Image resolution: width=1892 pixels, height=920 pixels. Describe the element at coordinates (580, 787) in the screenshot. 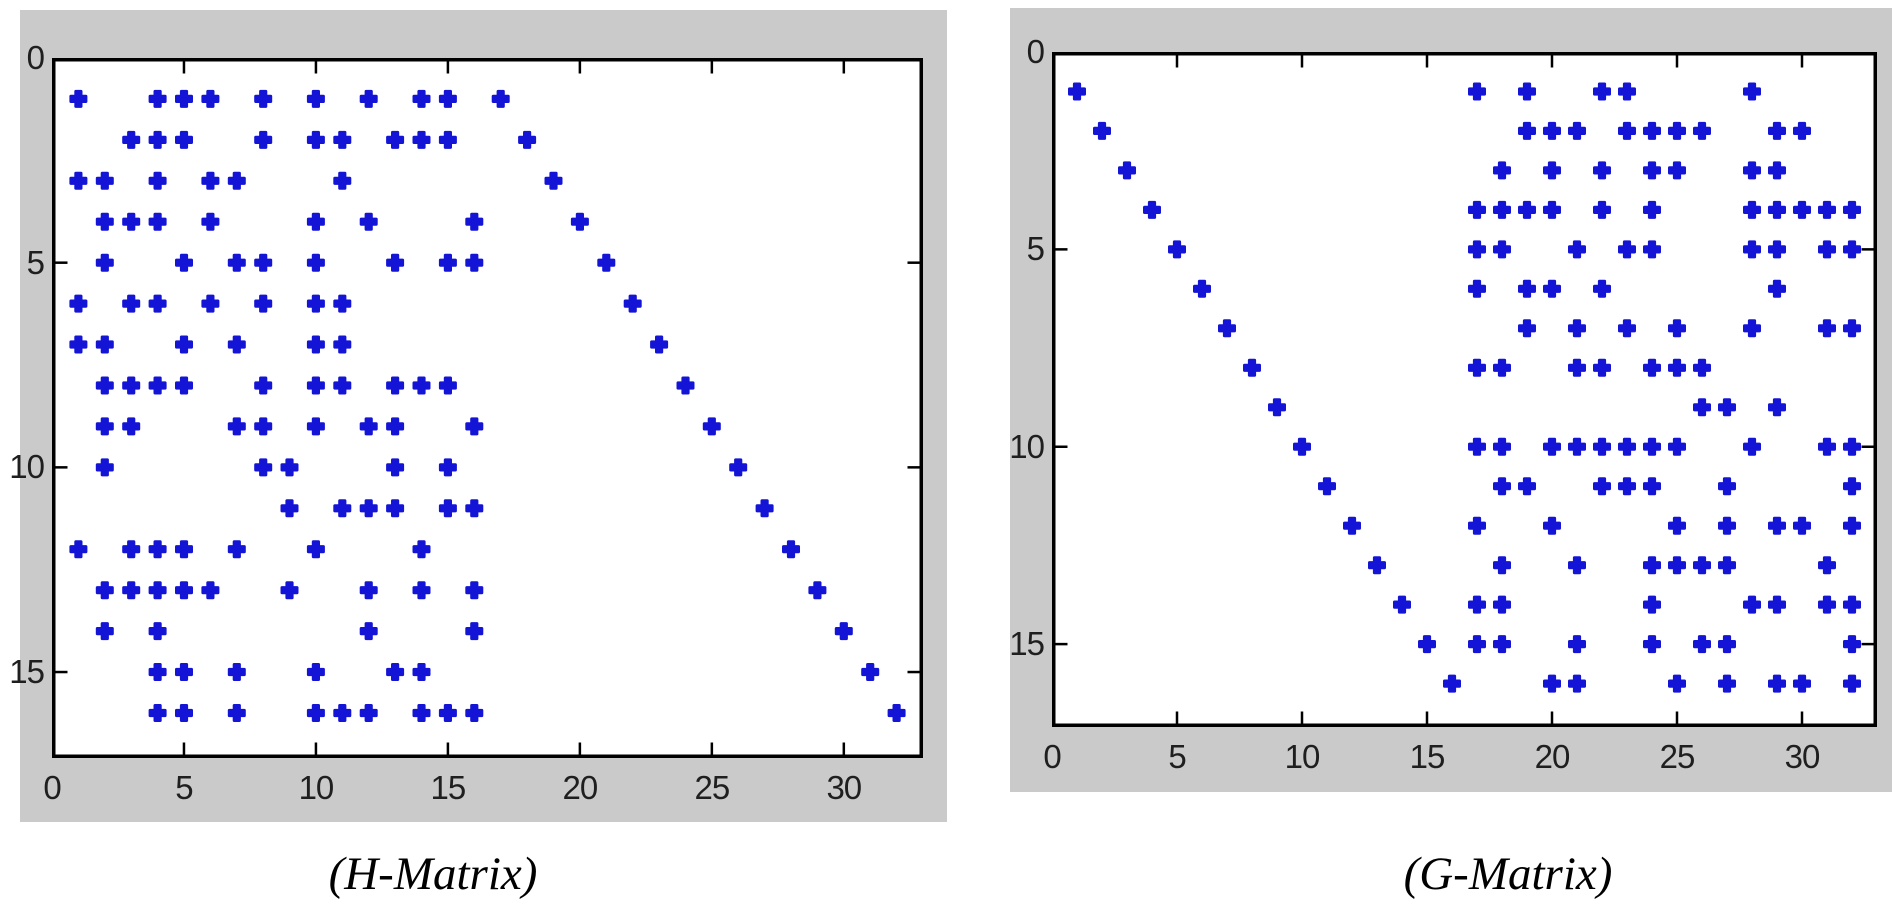

I see `x-tick-label: 20` at that location.